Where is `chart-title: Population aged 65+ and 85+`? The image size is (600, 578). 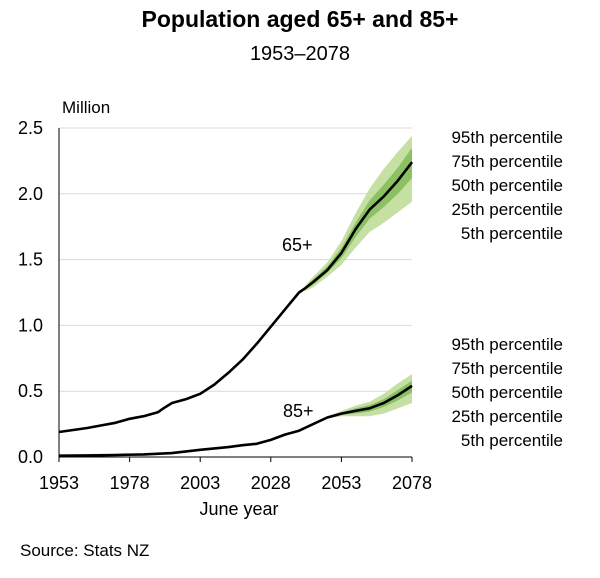 chart-title: Population aged 65+ and 85+ is located at coordinates (300, 19).